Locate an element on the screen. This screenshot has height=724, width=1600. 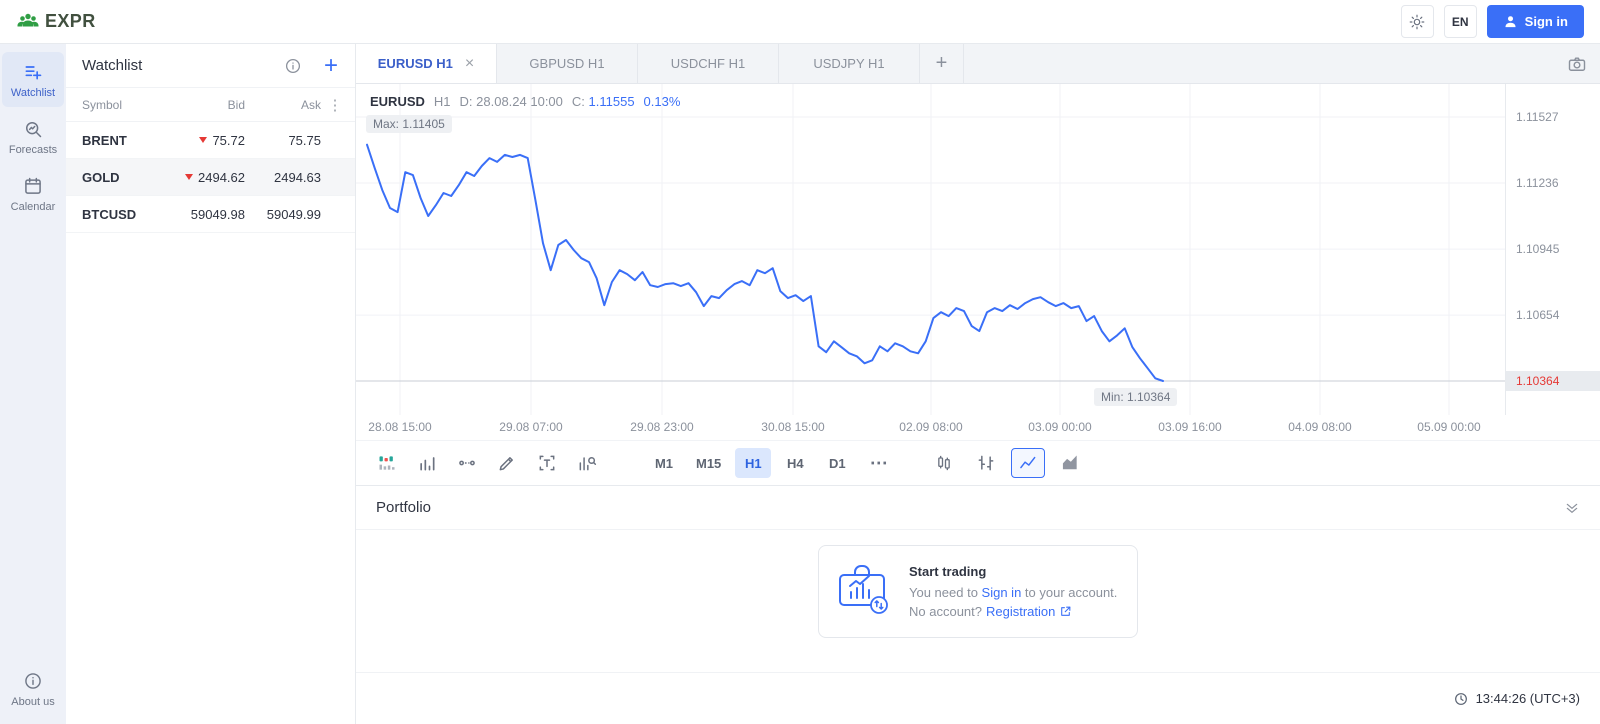
bars-icon is located at coordinates (986, 463).